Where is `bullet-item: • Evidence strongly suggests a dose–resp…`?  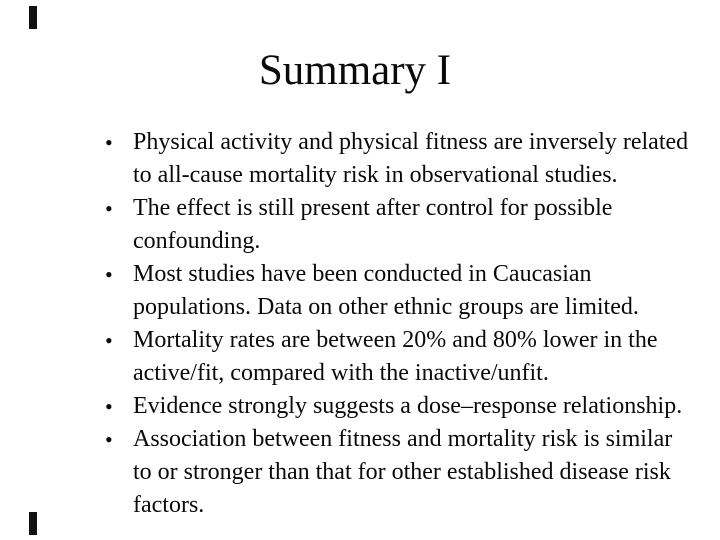
bullet-item: • Evidence strongly suggests a dose–resp… is located at coordinates (393, 406).